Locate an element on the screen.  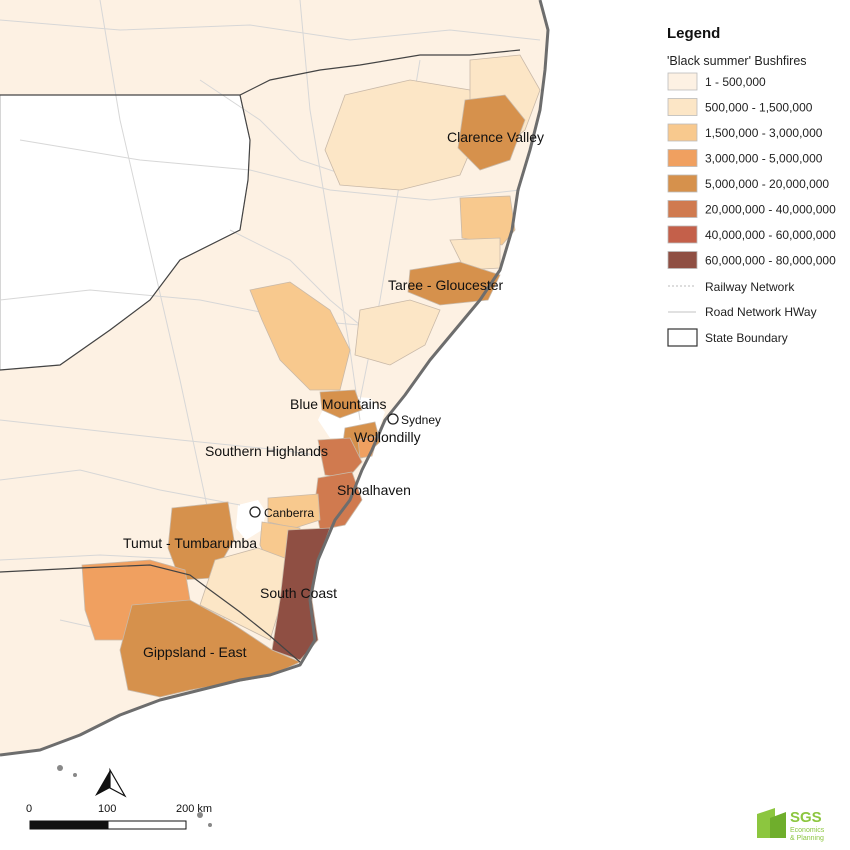
legend-road: Road Network HWay is located at coordinates (742, 312).